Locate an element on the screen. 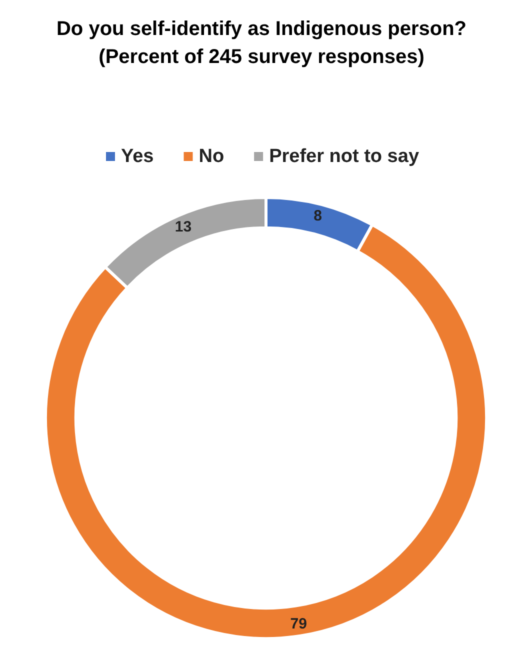 The image size is (523, 650). chart-title: Do you self-identify as Indigenous person? is located at coordinates (261, 29).